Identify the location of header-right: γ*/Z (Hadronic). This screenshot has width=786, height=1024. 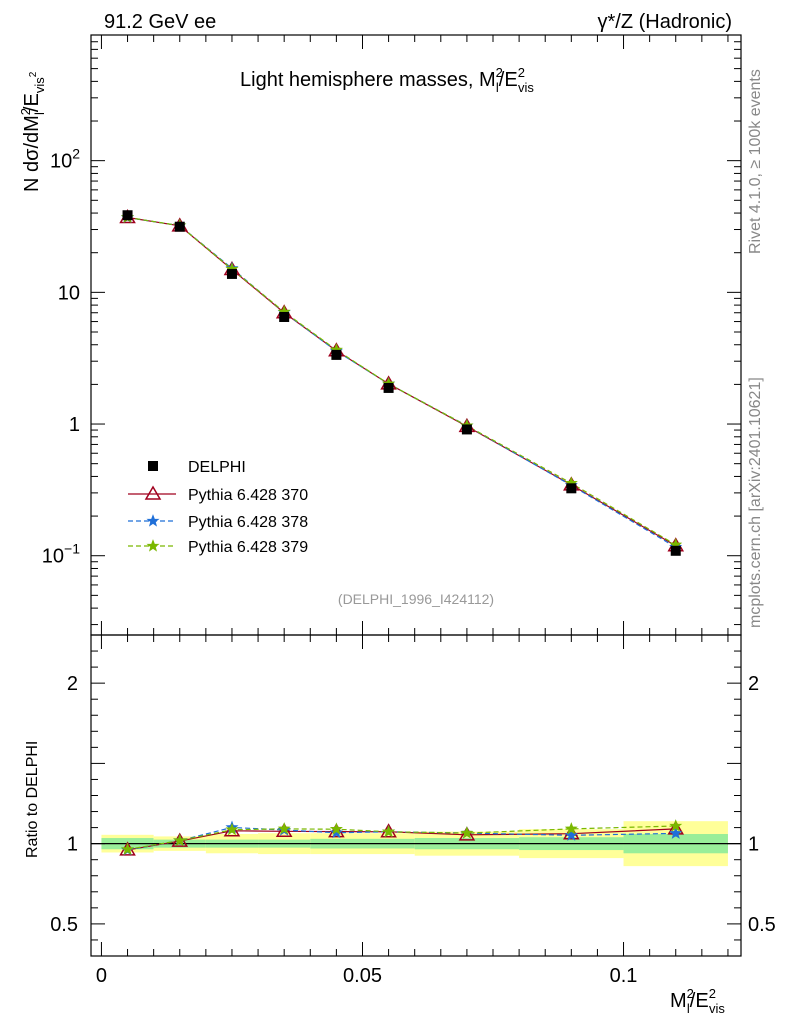
(665, 22).